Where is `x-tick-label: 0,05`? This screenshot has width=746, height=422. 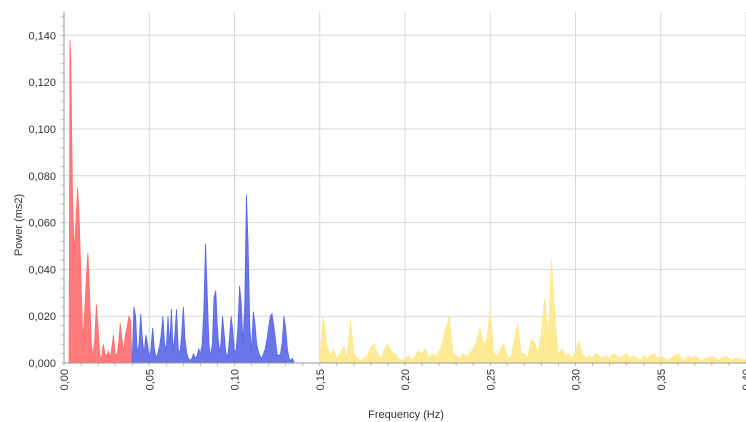 x-tick-label: 0,05 is located at coordinates (150, 379).